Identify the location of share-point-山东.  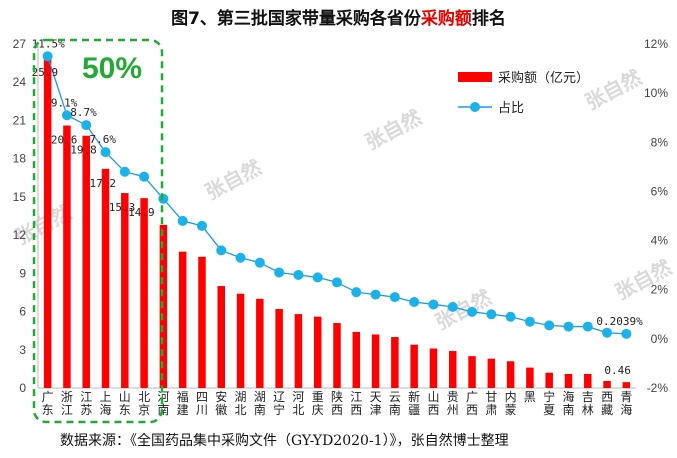
(124, 171).